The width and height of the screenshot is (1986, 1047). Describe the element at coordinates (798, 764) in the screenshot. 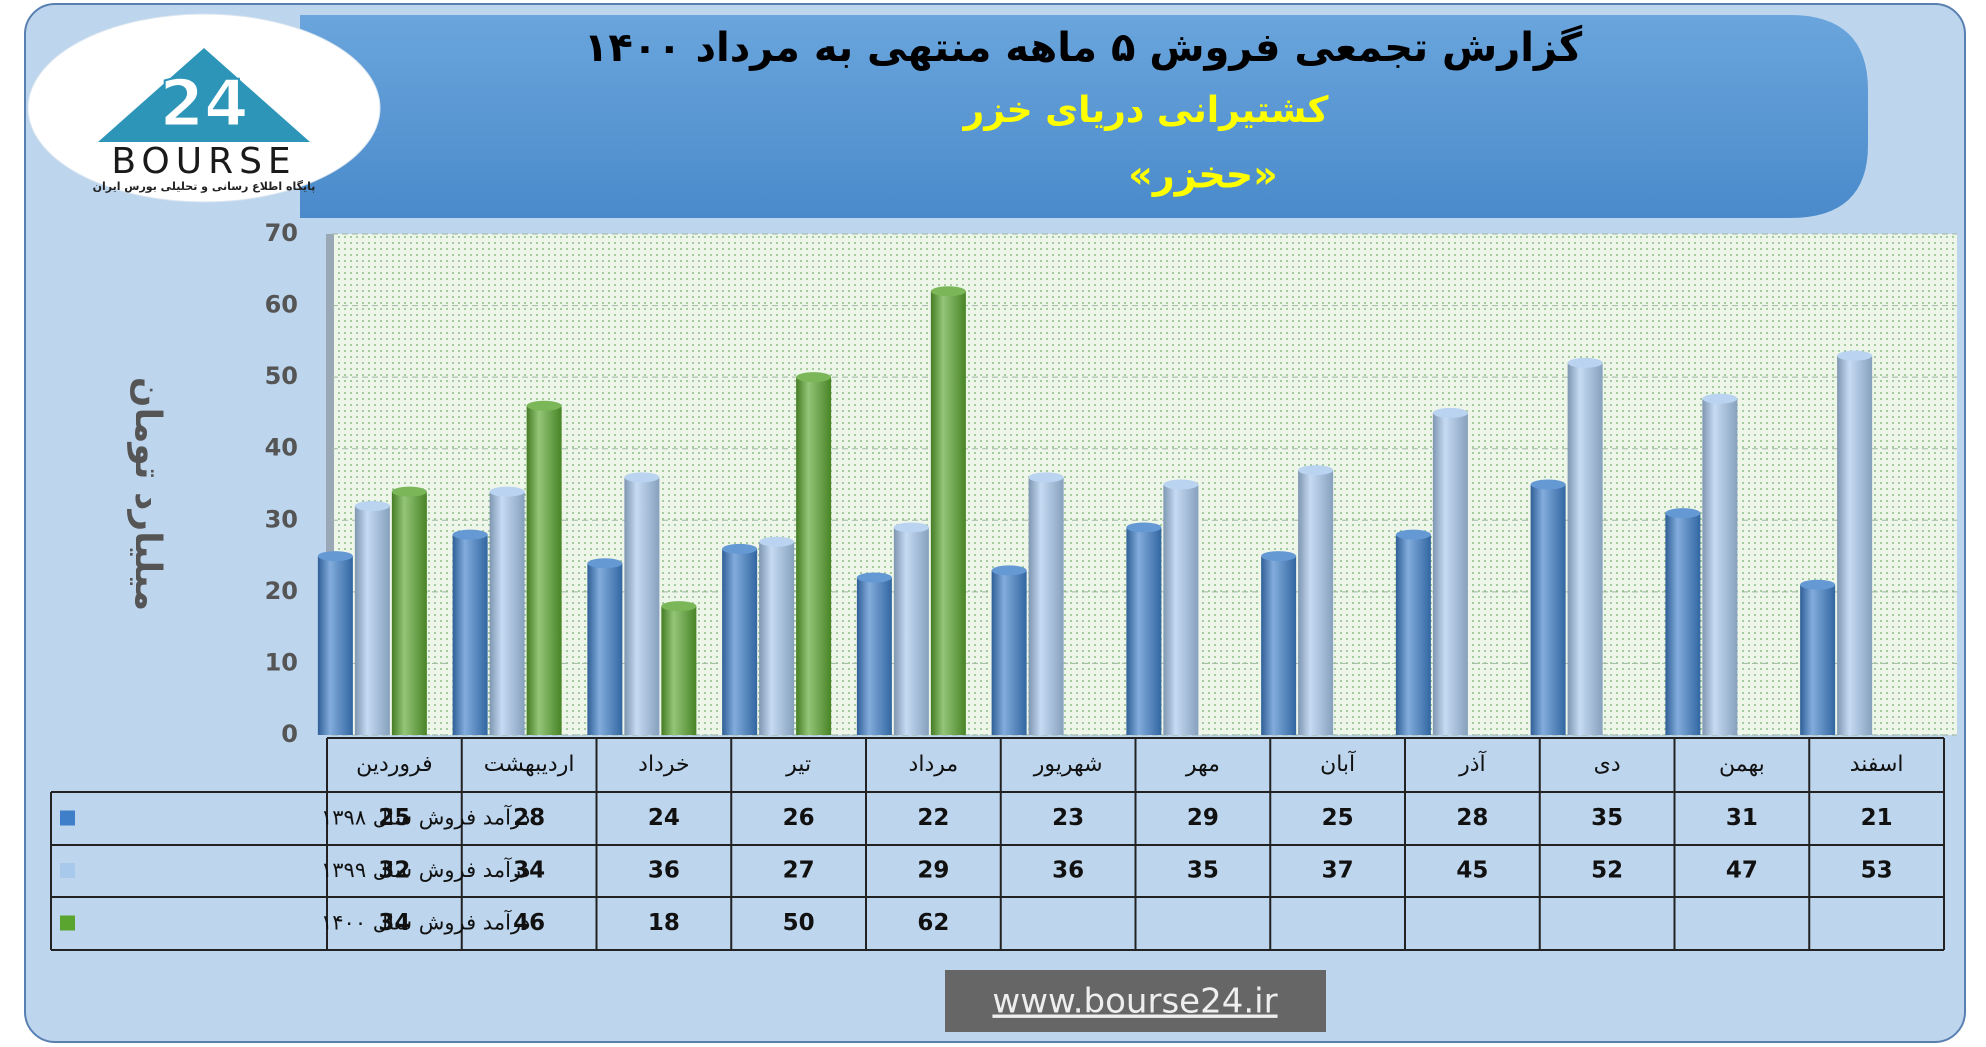

I see `x-tick-label: تیر` at that location.